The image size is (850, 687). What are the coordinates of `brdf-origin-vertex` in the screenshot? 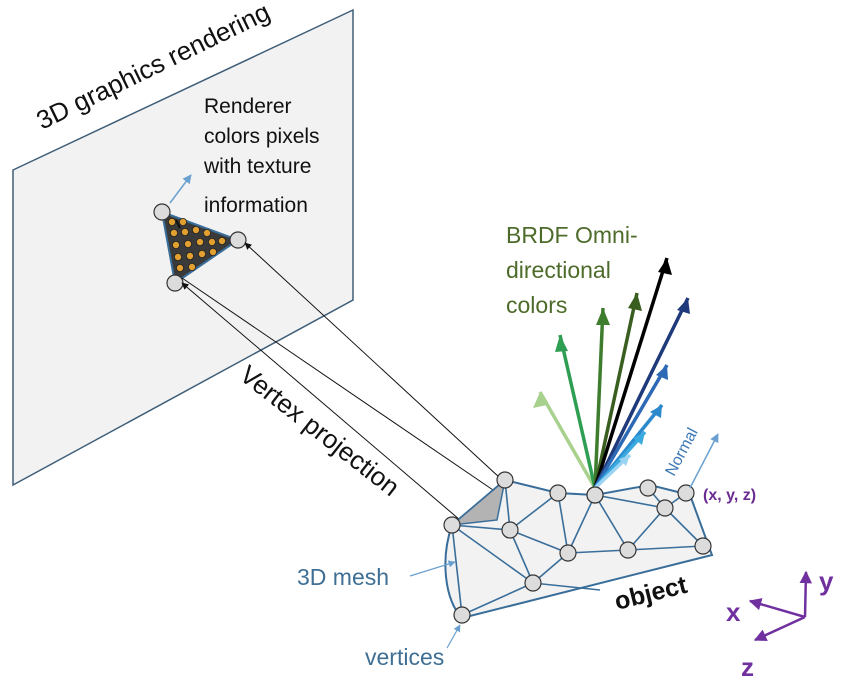 It's located at (595, 495).